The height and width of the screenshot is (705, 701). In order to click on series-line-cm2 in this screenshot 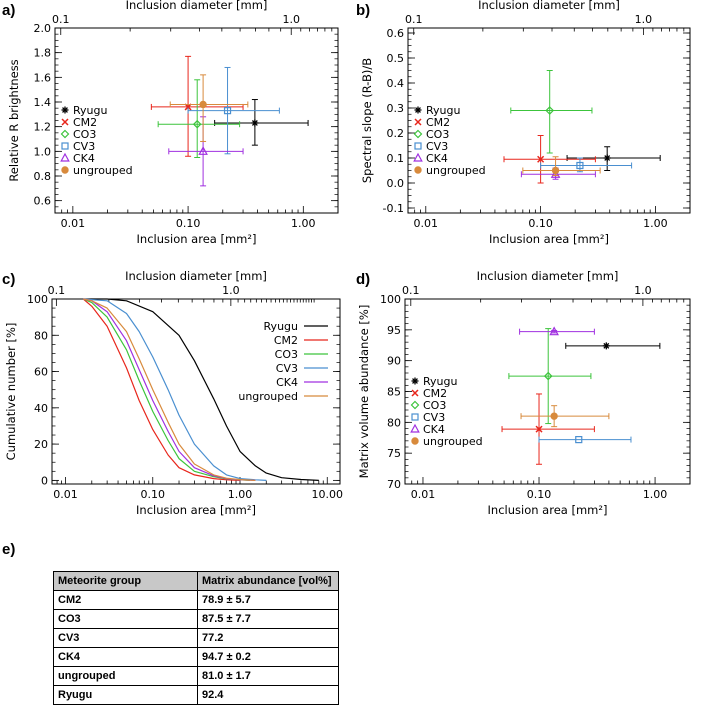, I will do `click(161, 389)`.